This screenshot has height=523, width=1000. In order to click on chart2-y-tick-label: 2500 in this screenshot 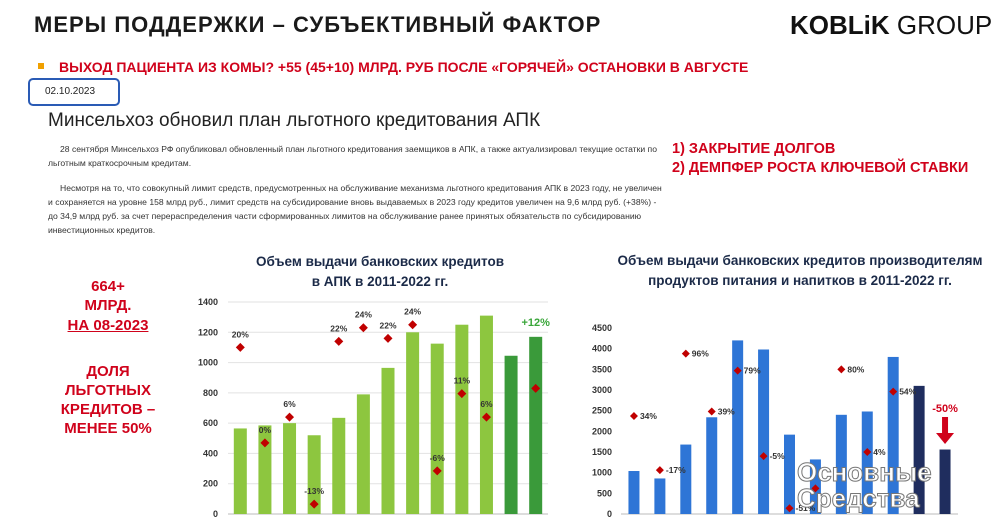, I will do `click(602, 411)`.